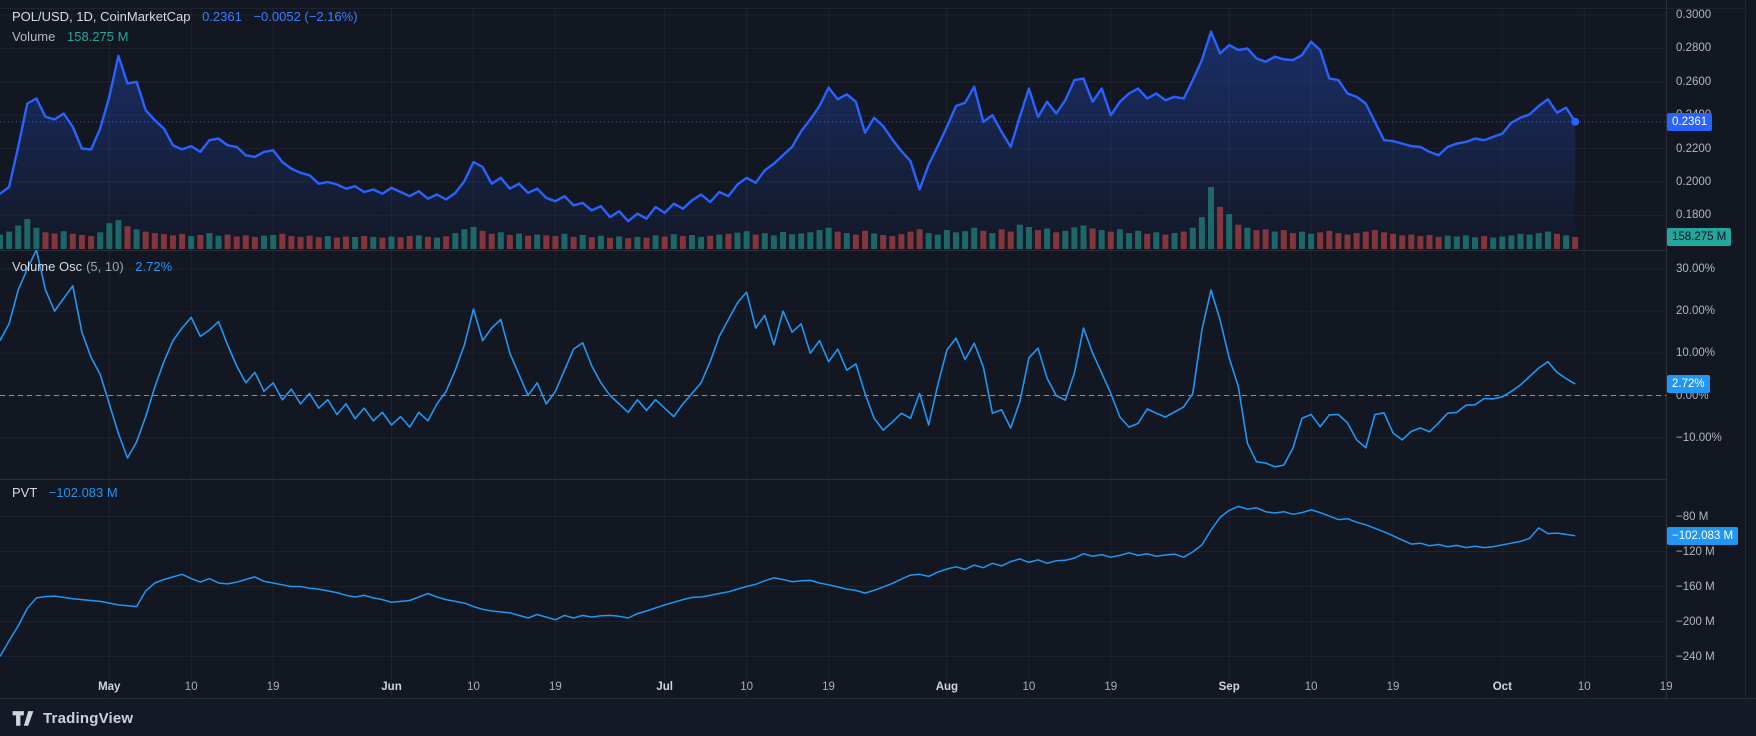 This screenshot has height=736, width=1756. I want to click on volume-value: 158.275 M, so click(98, 36).